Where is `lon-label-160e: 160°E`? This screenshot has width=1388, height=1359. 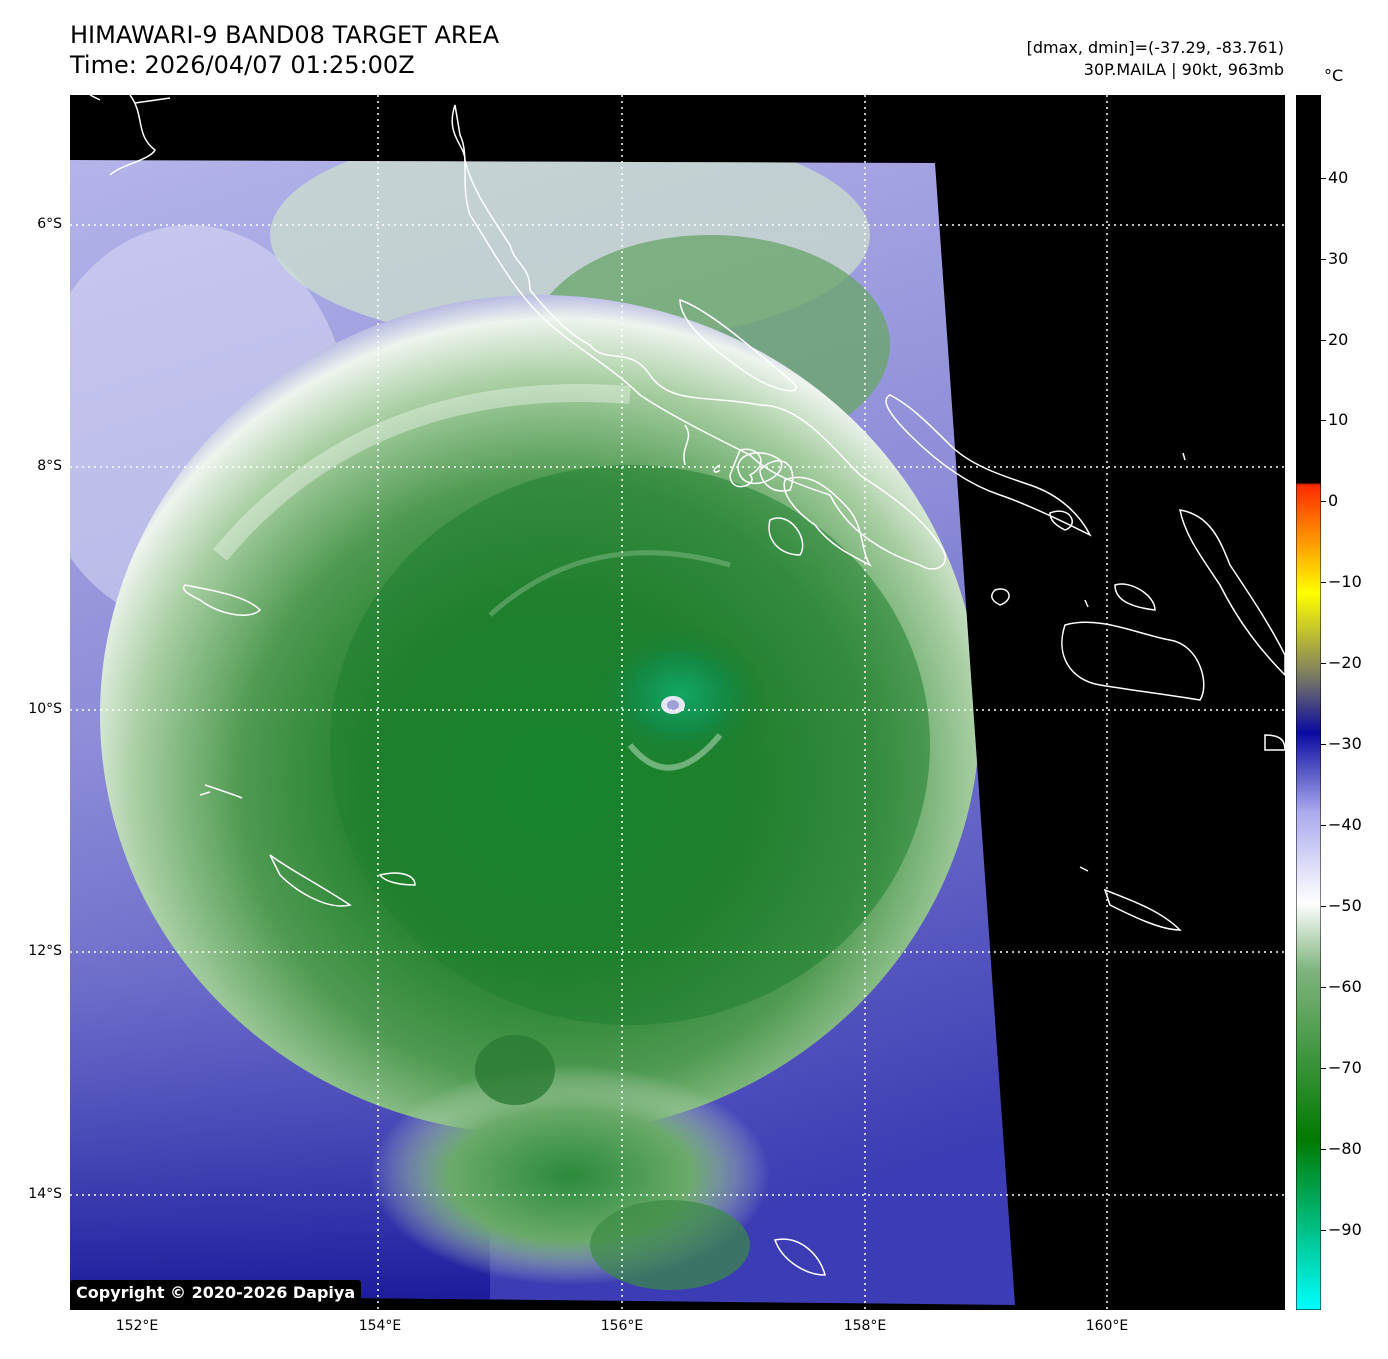 lon-label-160e: 160°E is located at coordinates (1107, 1326).